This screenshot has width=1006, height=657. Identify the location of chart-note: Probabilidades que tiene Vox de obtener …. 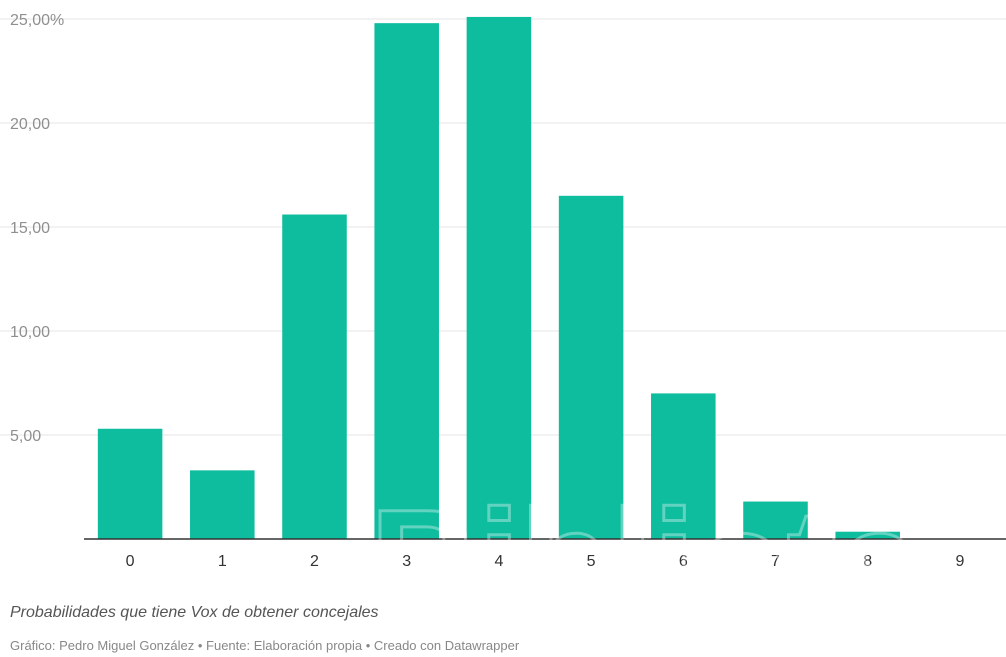
(194, 612).